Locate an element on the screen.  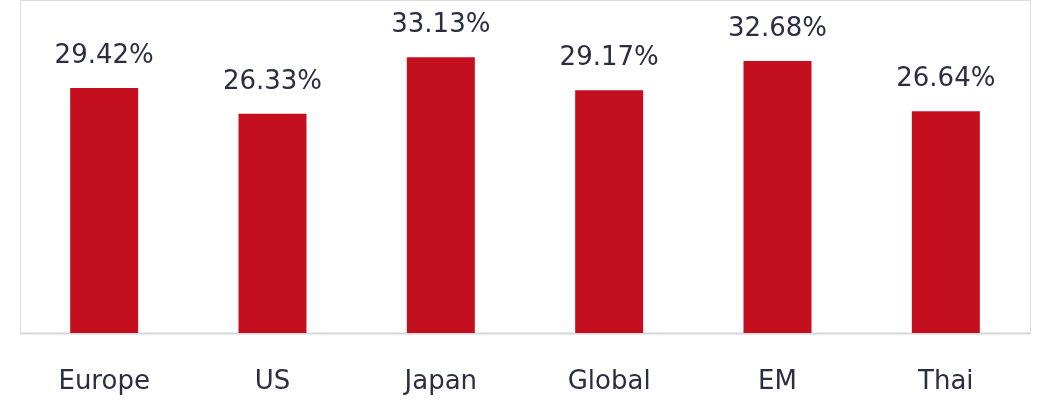
data-label: 26.64% is located at coordinates (946, 77).